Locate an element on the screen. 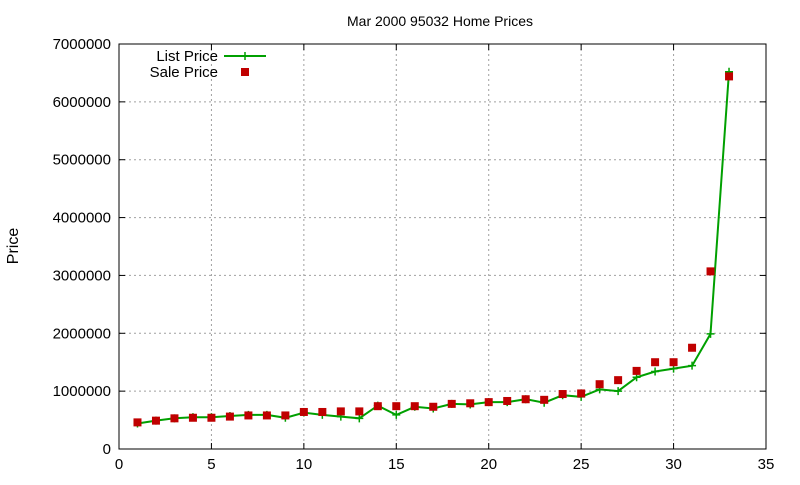  x-tick-label: 25 is located at coordinates (581, 464).